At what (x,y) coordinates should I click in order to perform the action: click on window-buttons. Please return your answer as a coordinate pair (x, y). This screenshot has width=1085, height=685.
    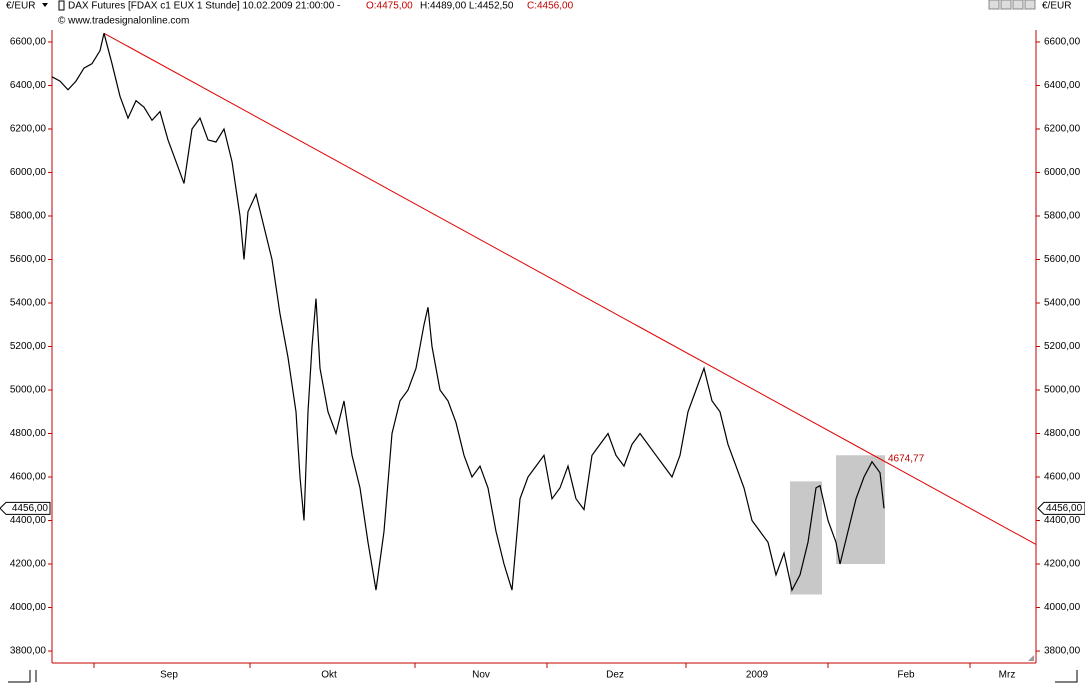
    Looking at the image, I should click on (1012, 5).